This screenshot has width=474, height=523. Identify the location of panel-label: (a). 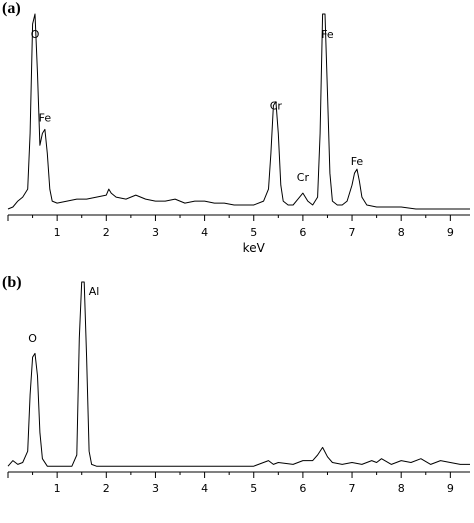
(11, 8).